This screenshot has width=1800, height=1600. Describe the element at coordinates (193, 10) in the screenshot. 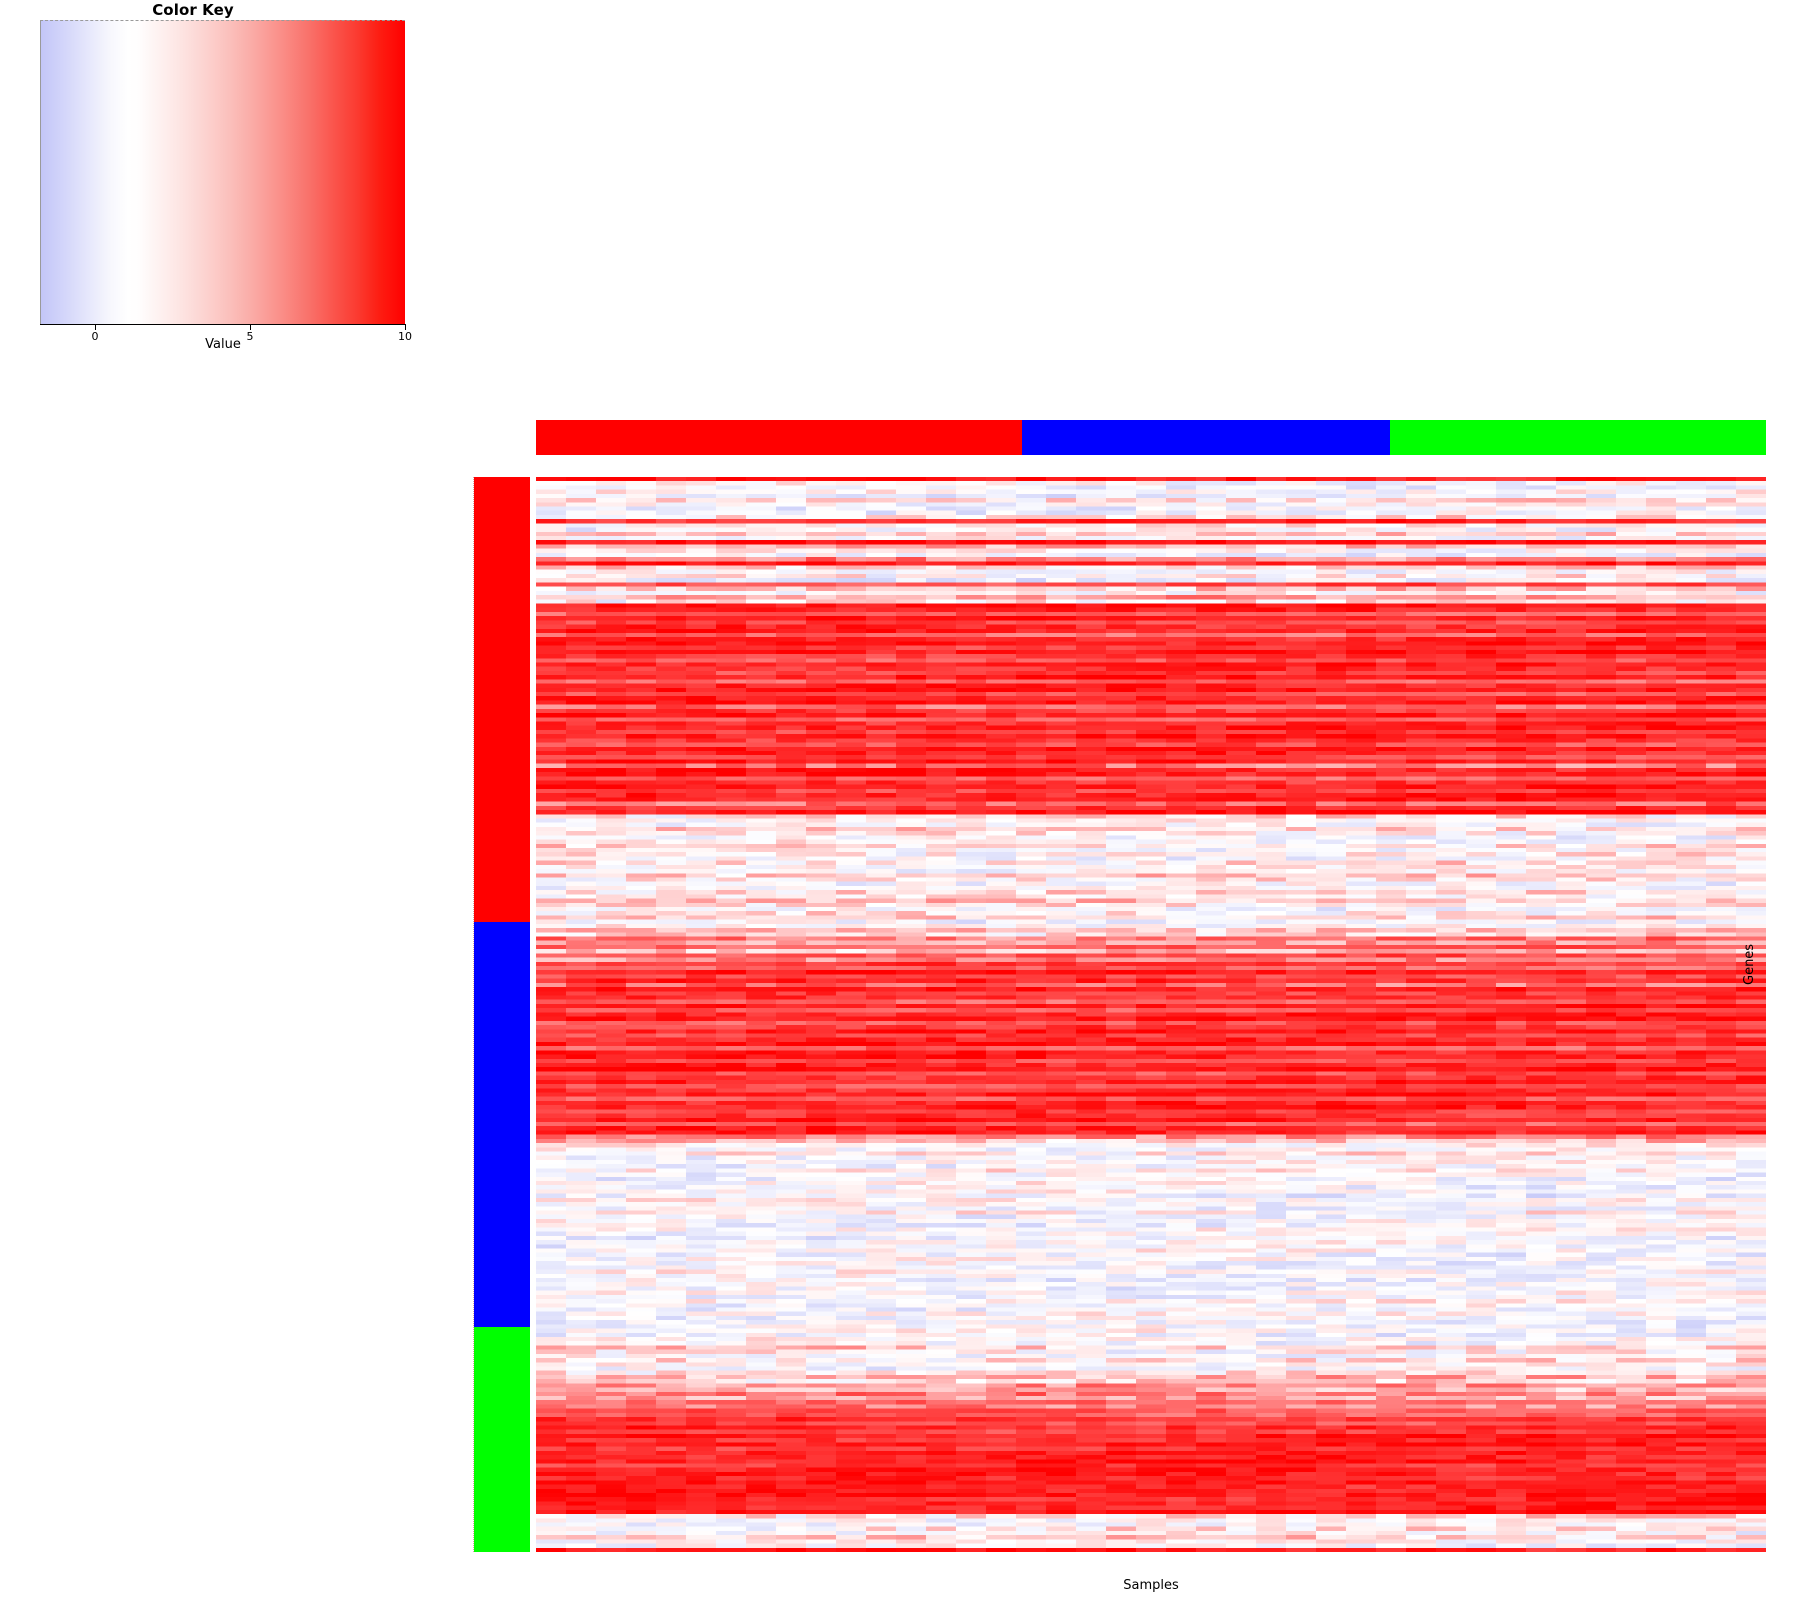

I see `color-key-title: Color Key` at that location.